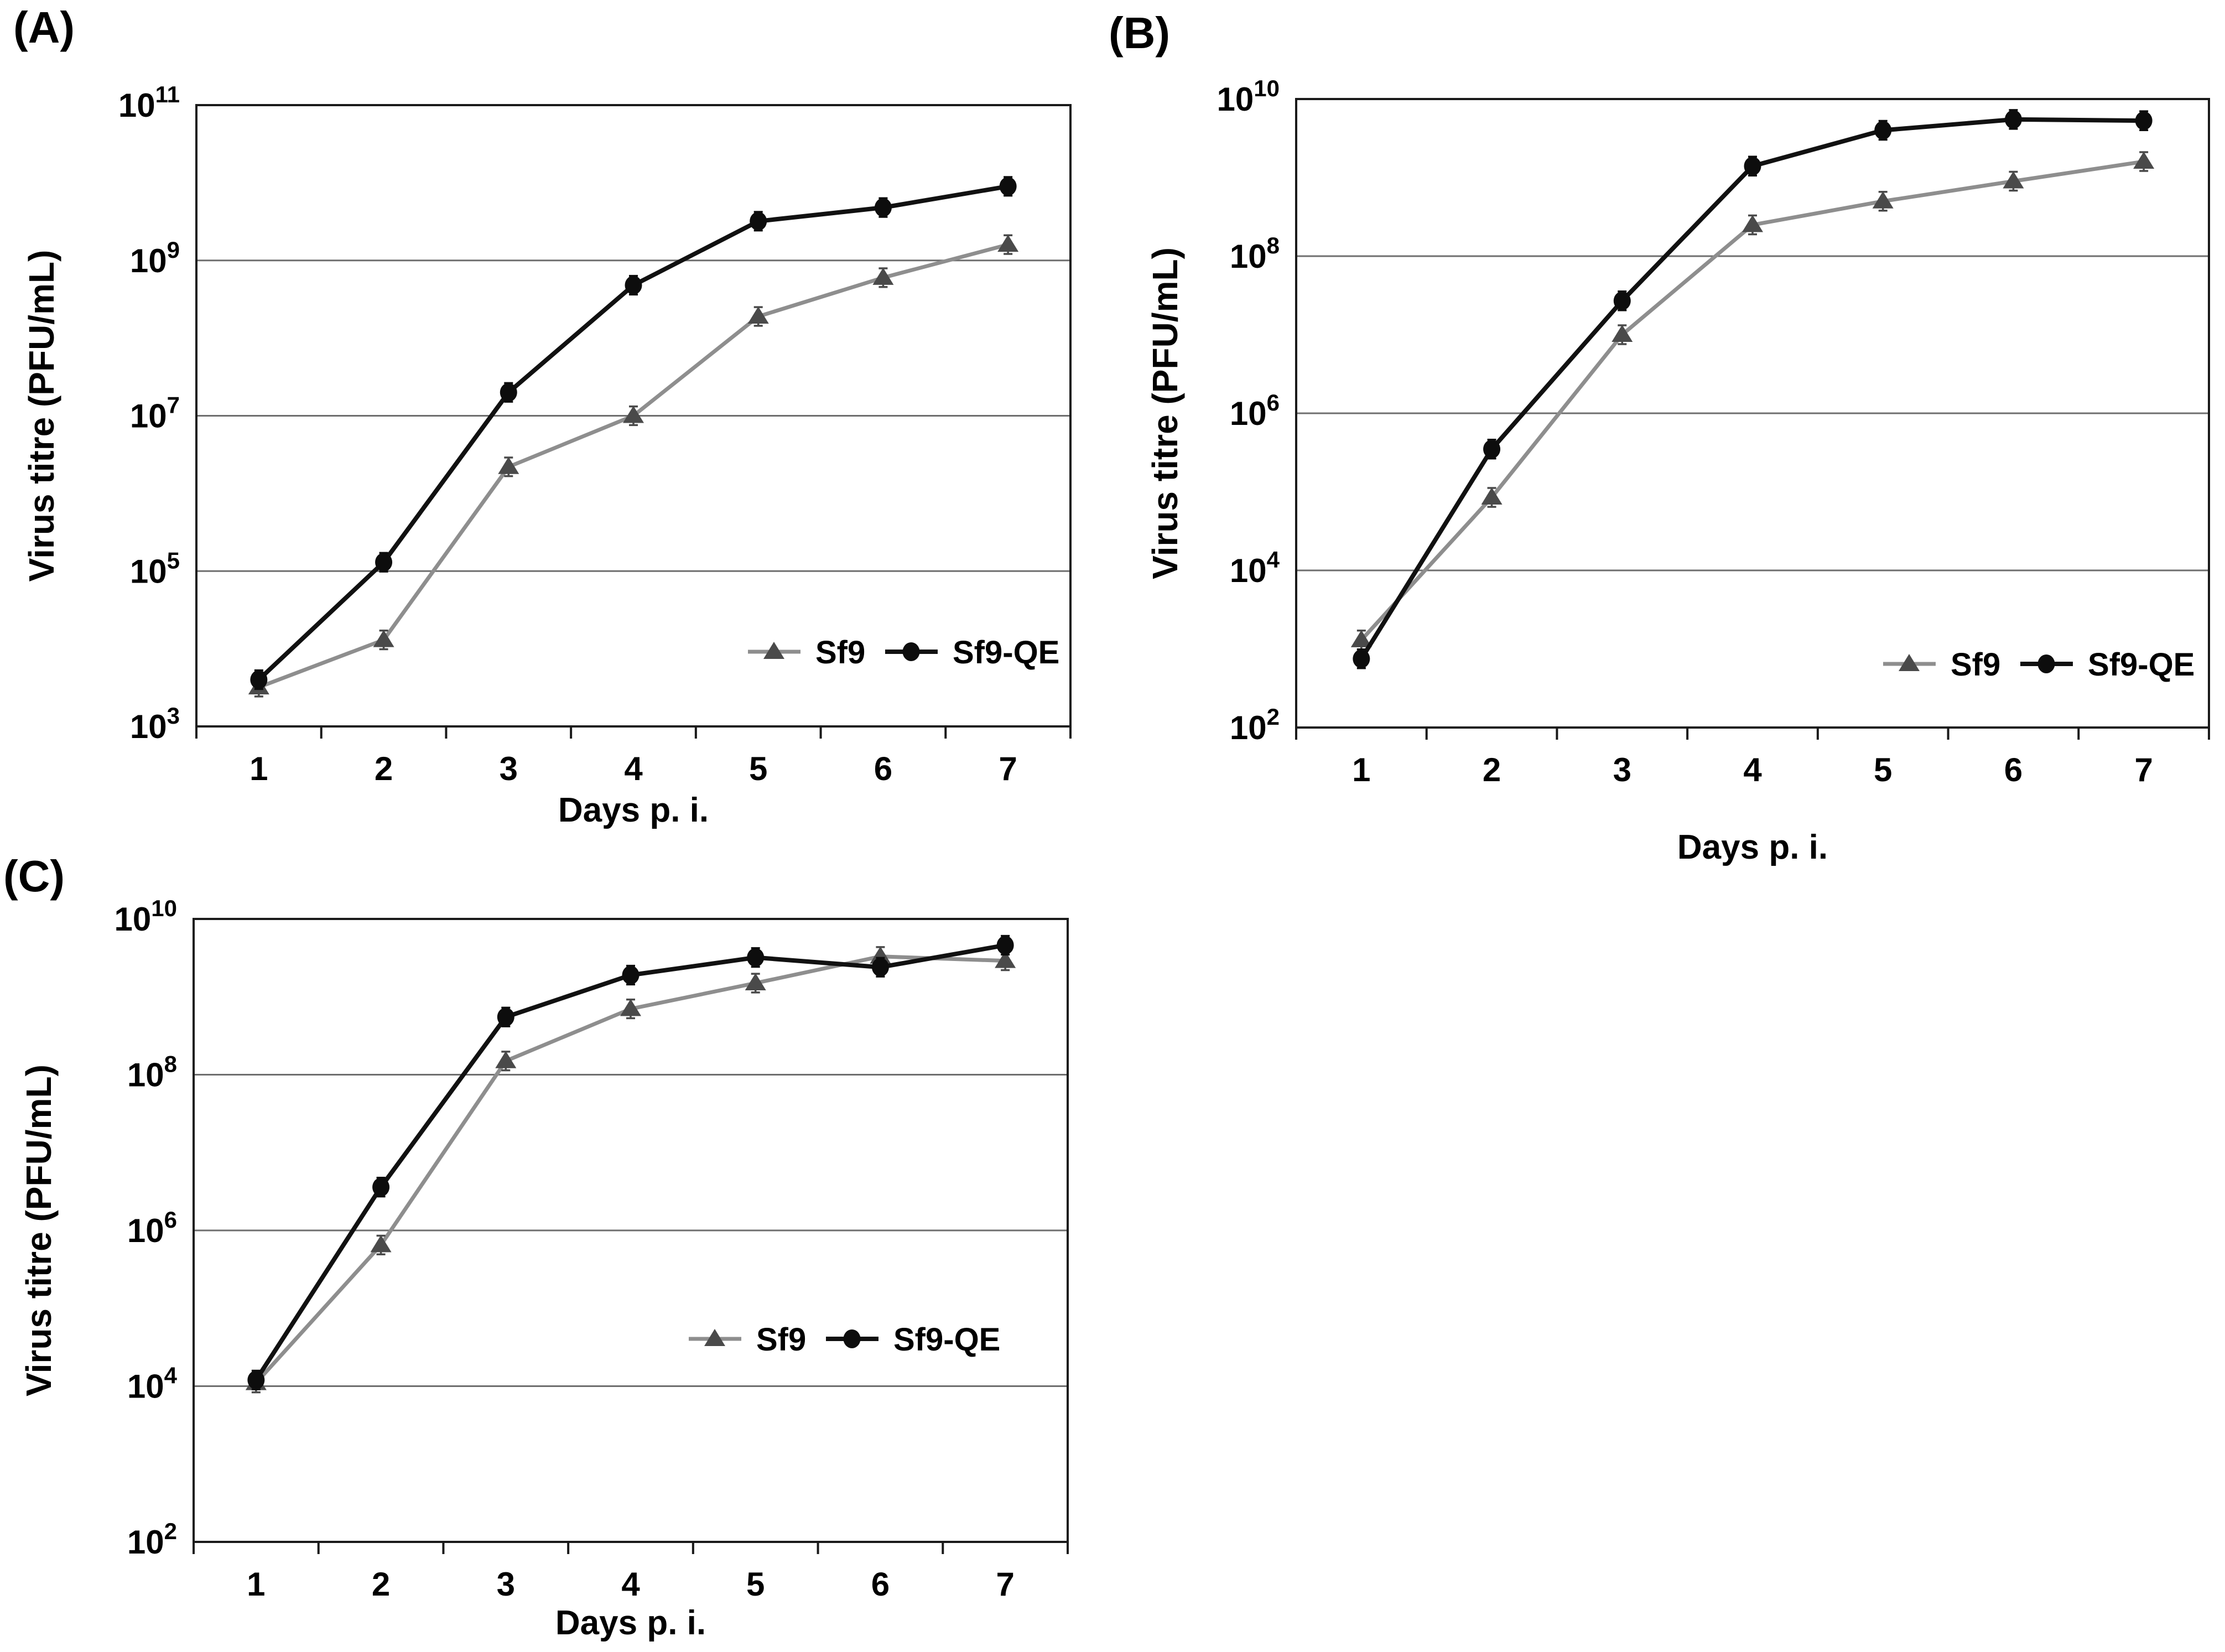 This screenshot has height=1652, width=2225. What do you see at coordinates (44, 27) in the screenshot?
I see `panel-a-letter: (A)` at bounding box center [44, 27].